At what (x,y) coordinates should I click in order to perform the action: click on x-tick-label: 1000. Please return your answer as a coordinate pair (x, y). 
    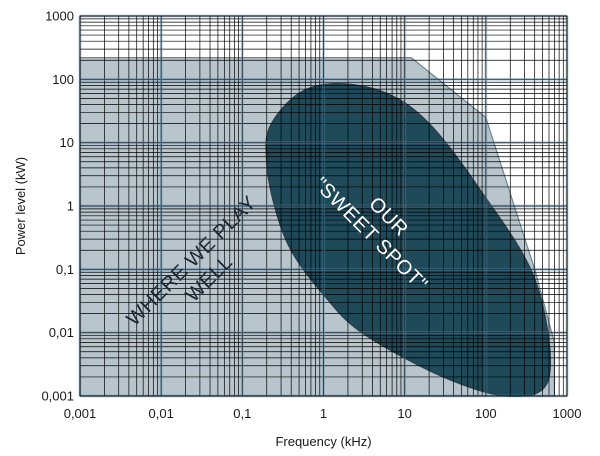
    Looking at the image, I should click on (567, 413).